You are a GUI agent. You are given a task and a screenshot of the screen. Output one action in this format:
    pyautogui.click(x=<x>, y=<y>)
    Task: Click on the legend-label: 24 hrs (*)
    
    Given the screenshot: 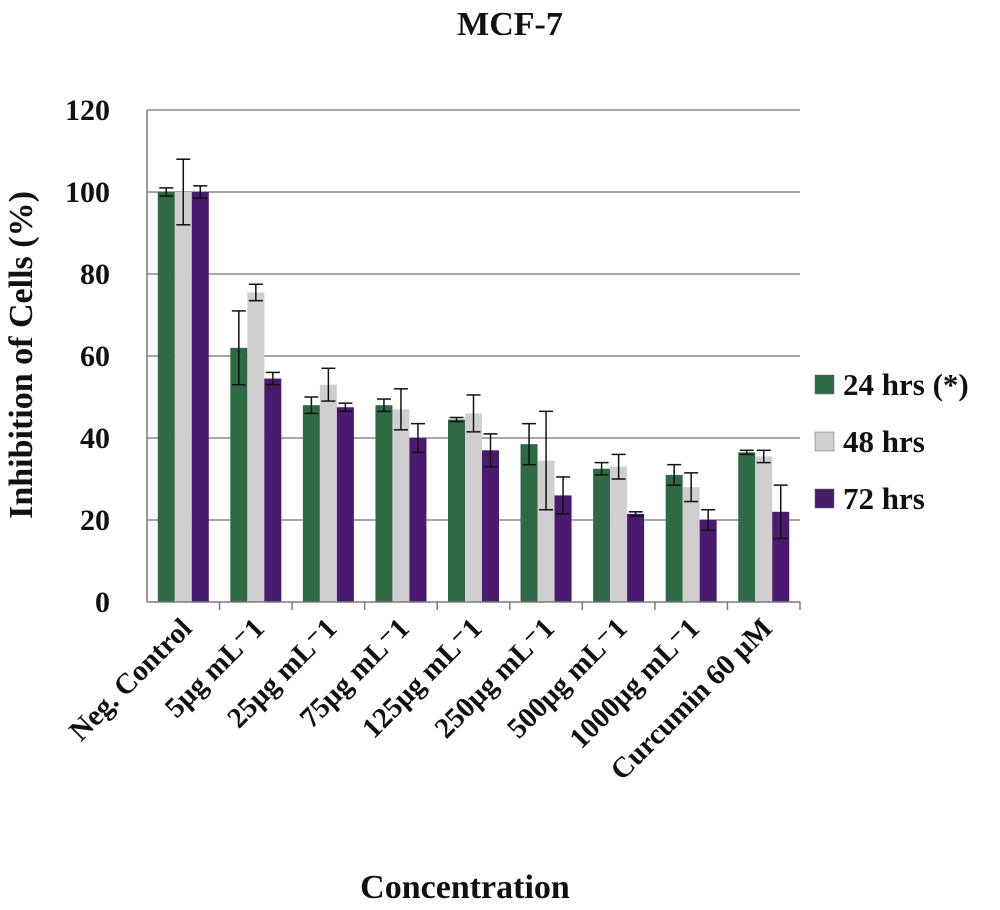 What is the action you would take?
    pyautogui.click(x=906, y=384)
    